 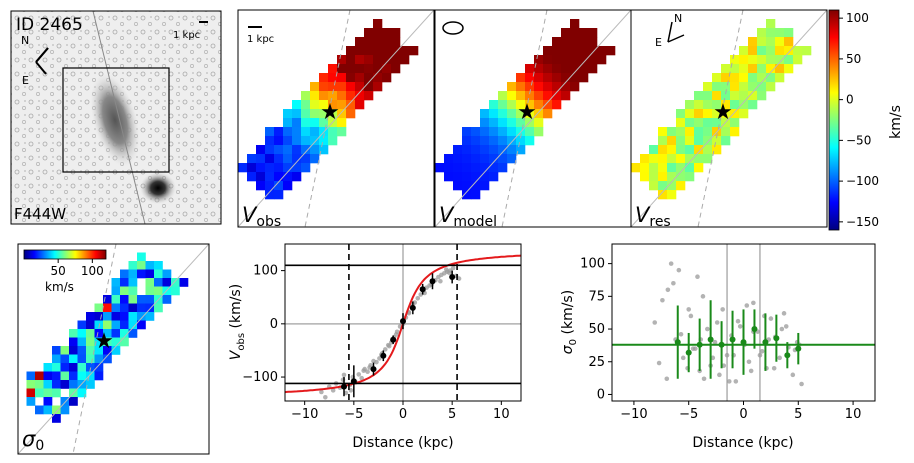 I want to click on velocity-colorbar-tick-label: 50, so click(x=853, y=59).